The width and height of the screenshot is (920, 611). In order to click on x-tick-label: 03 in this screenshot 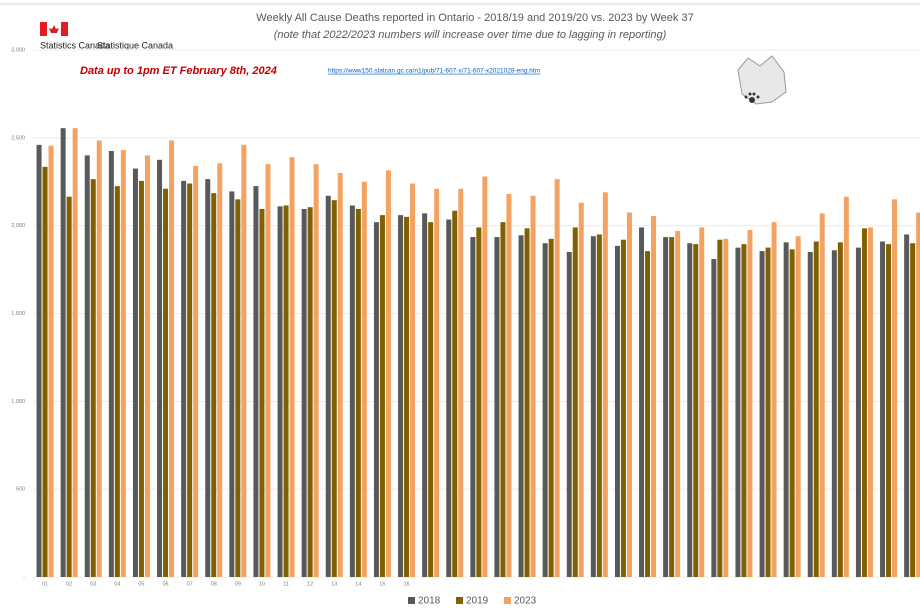, I will do `click(93, 584)`.